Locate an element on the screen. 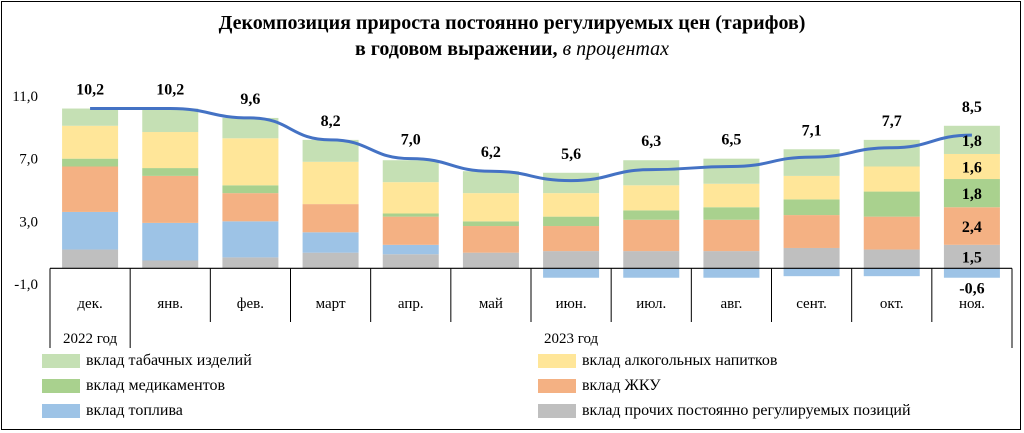  segment-label: 1,8 is located at coordinates (972, 194).